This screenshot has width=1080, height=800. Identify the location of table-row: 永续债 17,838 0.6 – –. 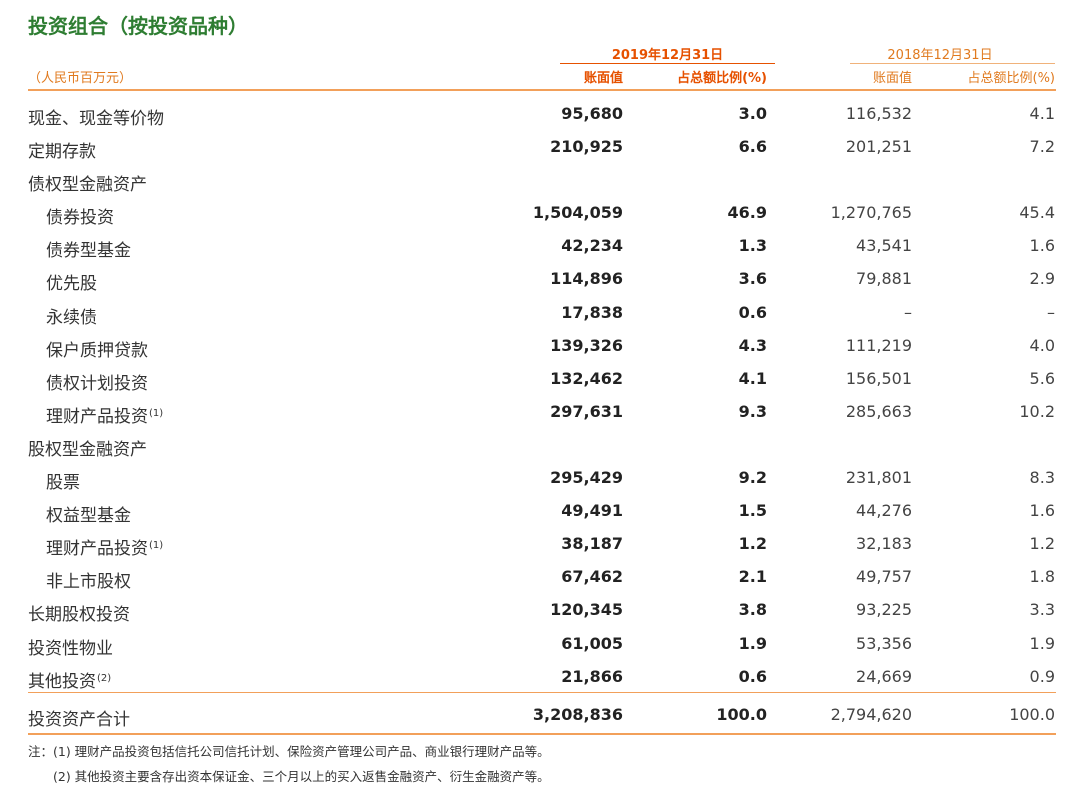
(540, 313).